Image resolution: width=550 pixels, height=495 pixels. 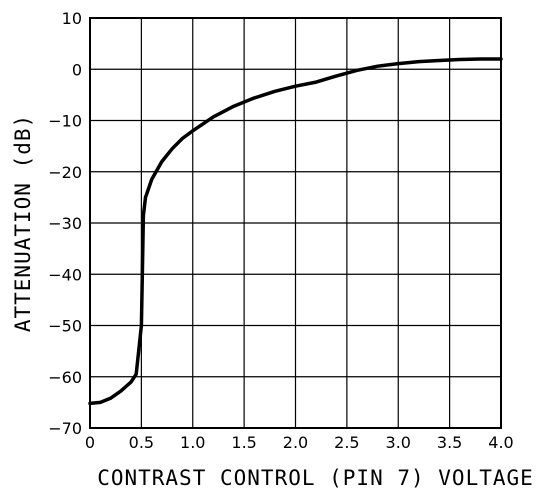 I want to click on x-tick-label: 2.0, so click(x=295, y=442).